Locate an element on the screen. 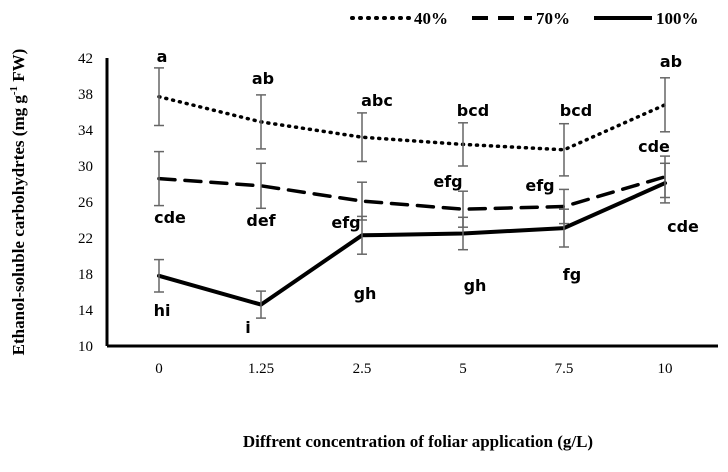 The height and width of the screenshot is (472, 728). significance-letter: a is located at coordinates (162, 56).